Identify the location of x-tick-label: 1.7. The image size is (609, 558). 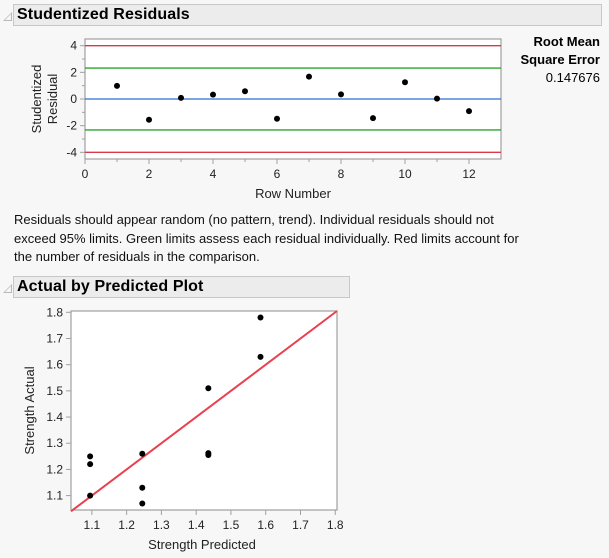
(300, 525).